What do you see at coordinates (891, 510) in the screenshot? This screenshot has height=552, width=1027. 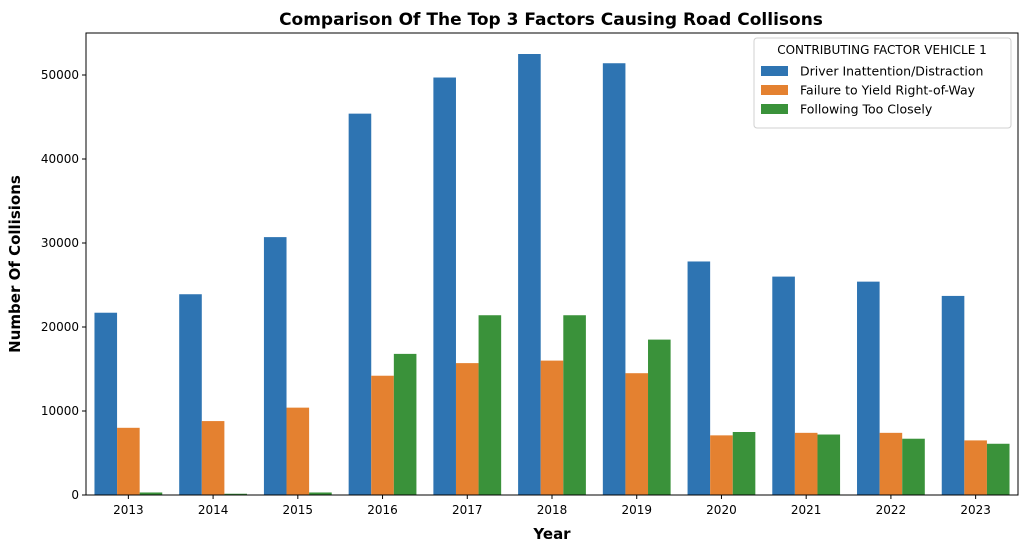 I see `x-tick-label: 2022` at bounding box center [891, 510].